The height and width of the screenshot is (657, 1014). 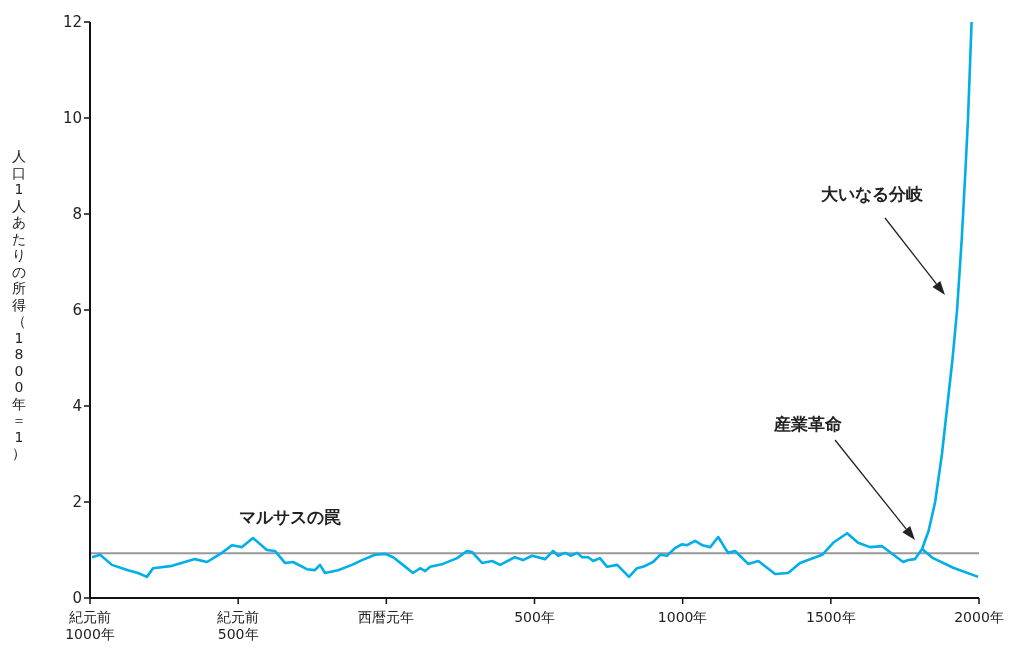 I want to click on x-tick-label: 西暦元年, so click(x=386, y=617).